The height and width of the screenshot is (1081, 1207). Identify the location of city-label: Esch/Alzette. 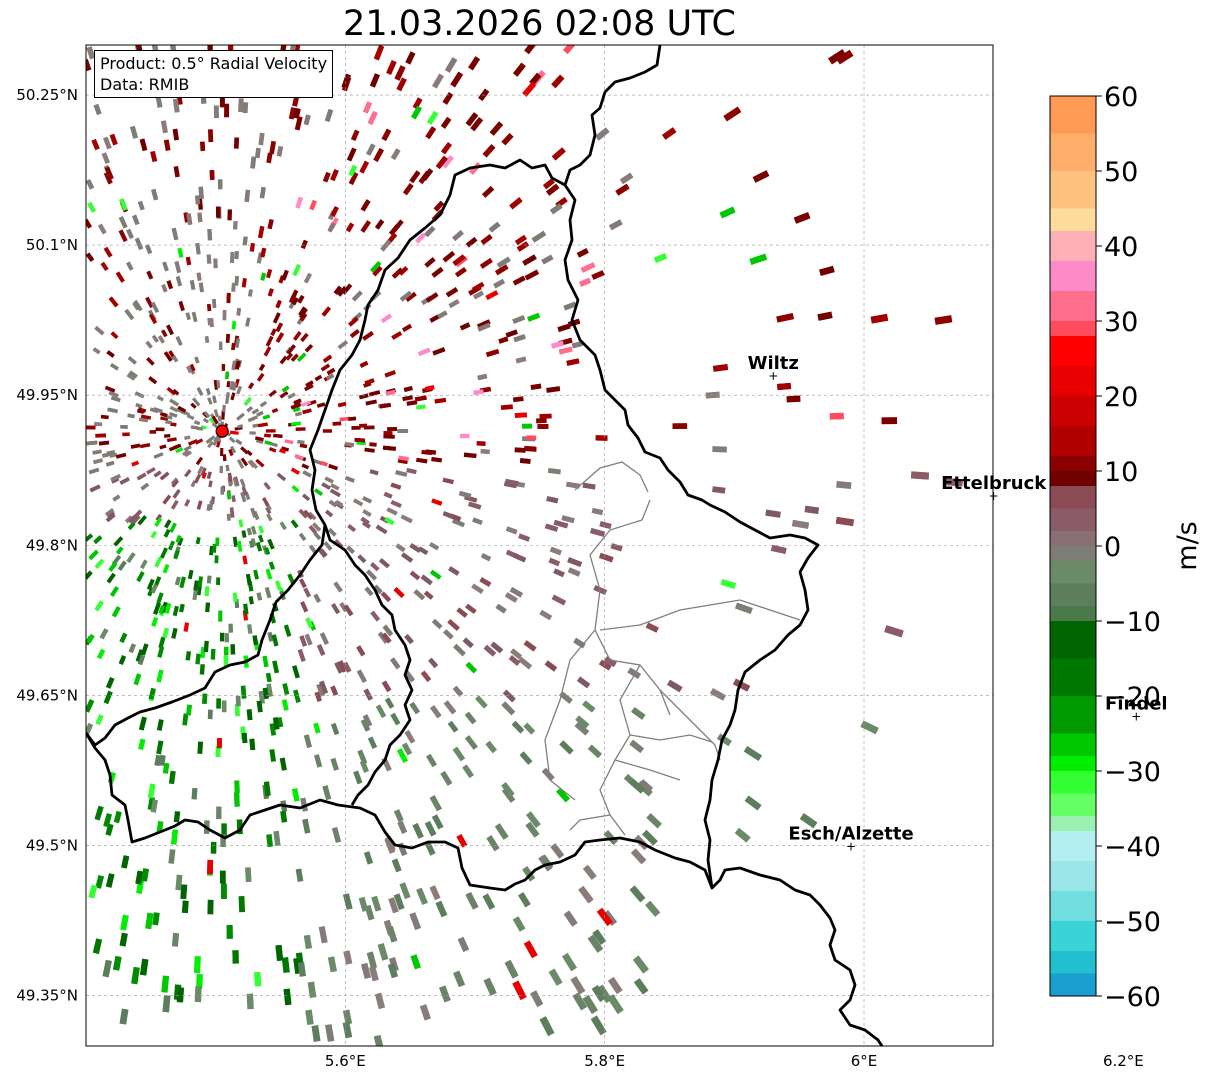
(850, 833).